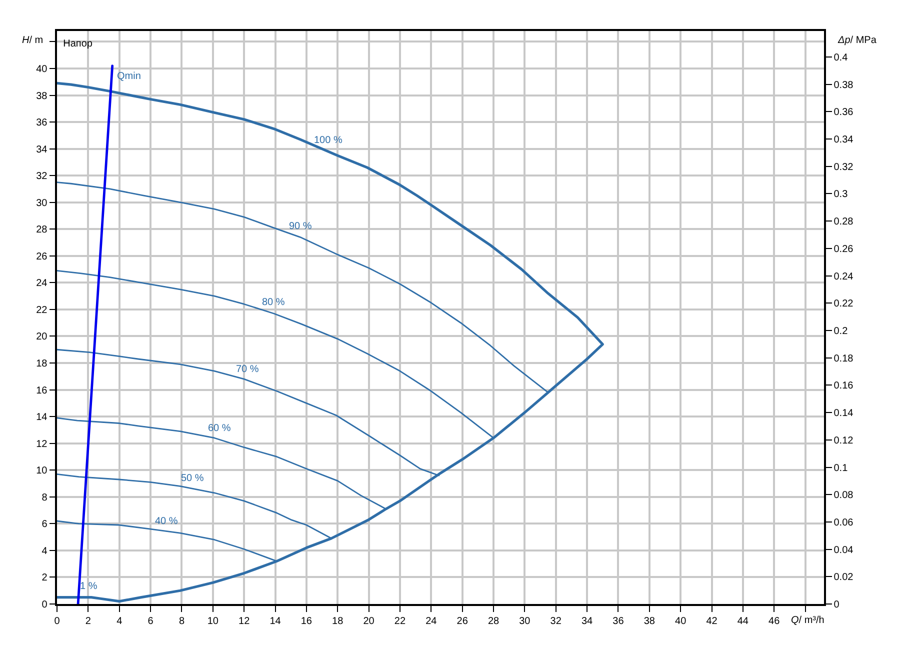 This screenshot has height=665, width=903. I want to click on y-tick-label: 0, so click(45, 605).